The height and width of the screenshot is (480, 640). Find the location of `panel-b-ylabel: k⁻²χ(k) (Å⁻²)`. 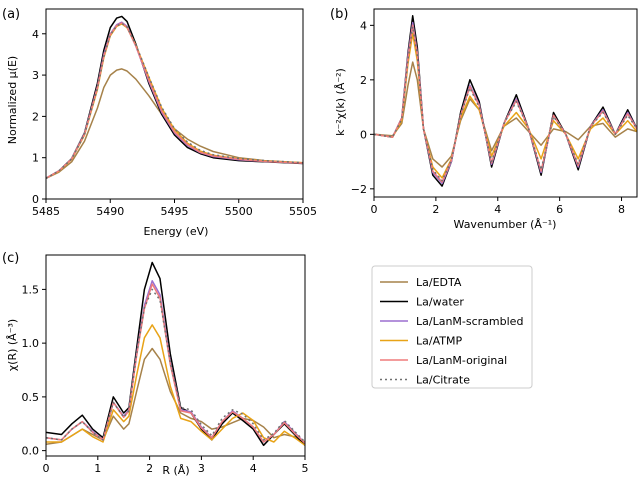

panel-b-ylabel: k⁻²χ(k) (Å⁻²) is located at coordinates (340, 102).